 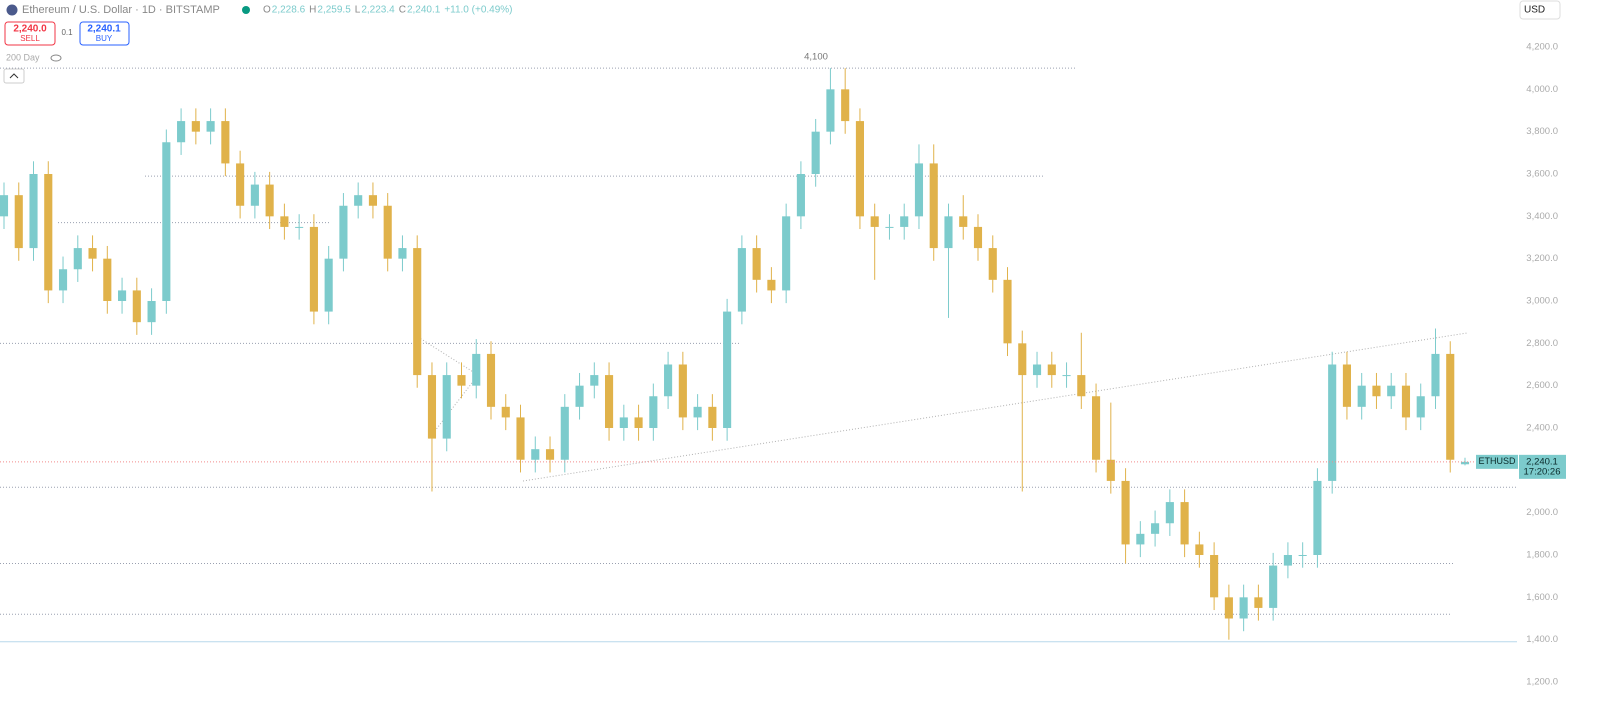 What do you see at coordinates (1542, 461) in the screenshot?
I see `price-tag-label: 2,240.1` at bounding box center [1542, 461].